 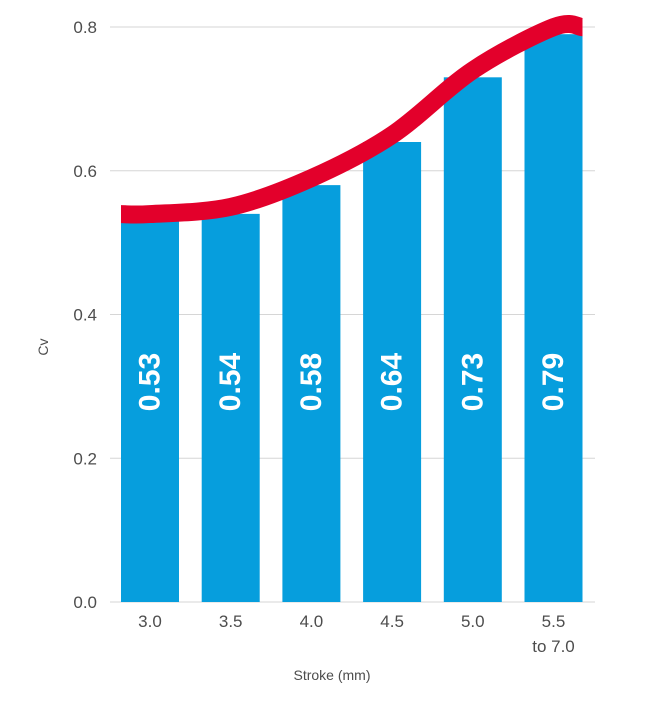 What do you see at coordinates (473, 621) in the screenshot?
I see `x-tick-label: 5.0` at bounding box center [473, 621].